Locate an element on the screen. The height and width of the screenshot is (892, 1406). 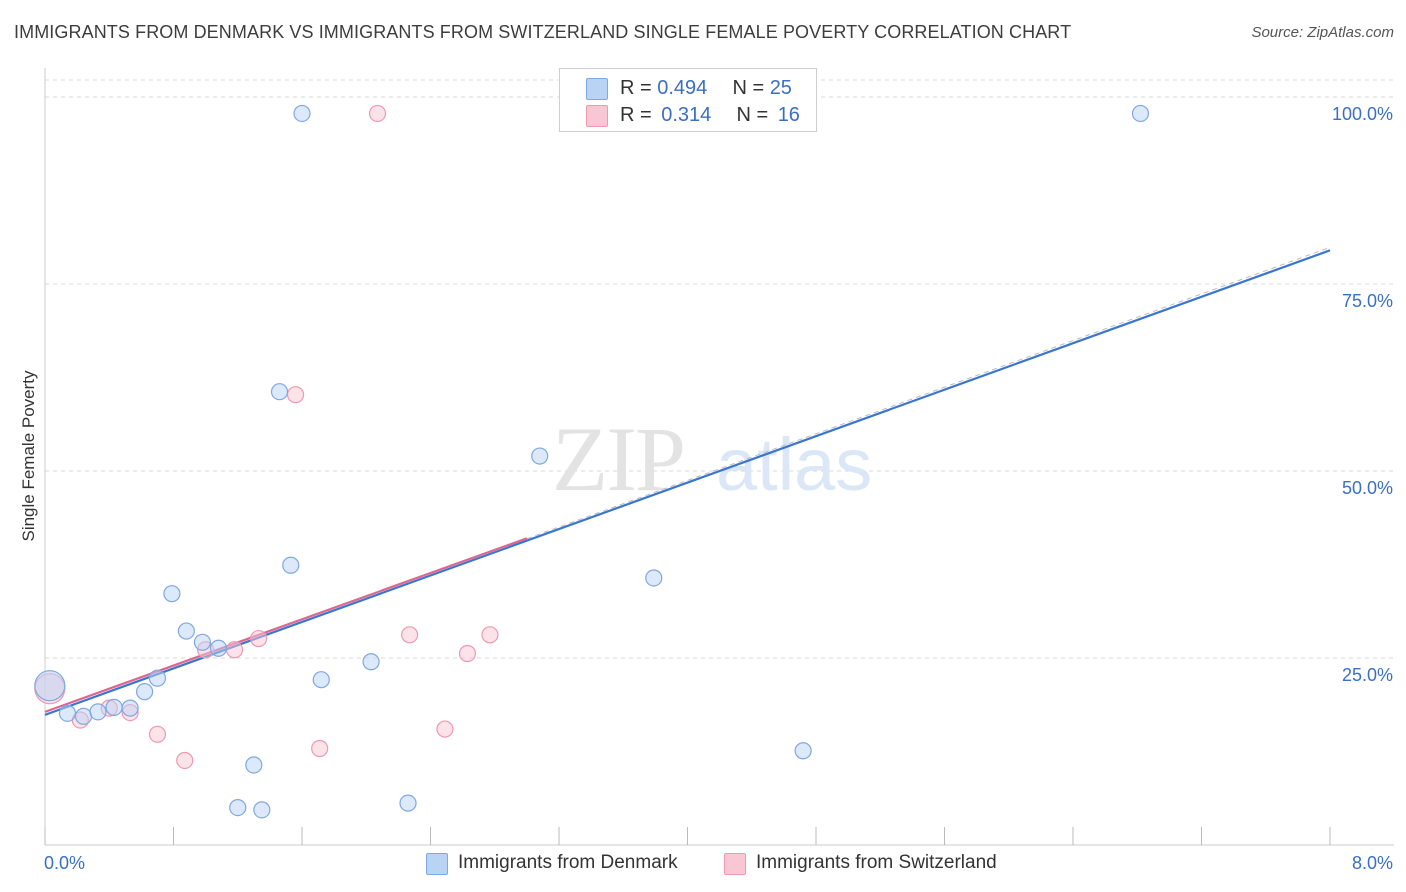
bottom-swatch-switzerland is located at coordinates (735, 864).